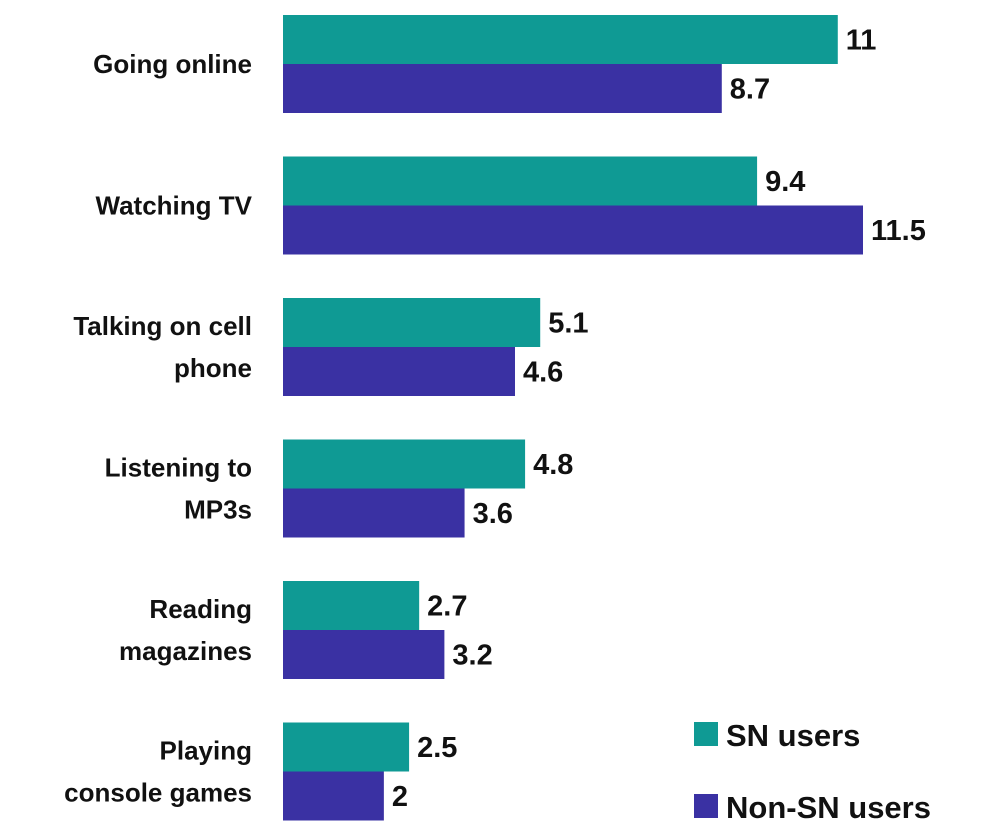  Describe the element at coordinates (206, 751) in the screenshot. I see `category-label-line: Playing` at that location.